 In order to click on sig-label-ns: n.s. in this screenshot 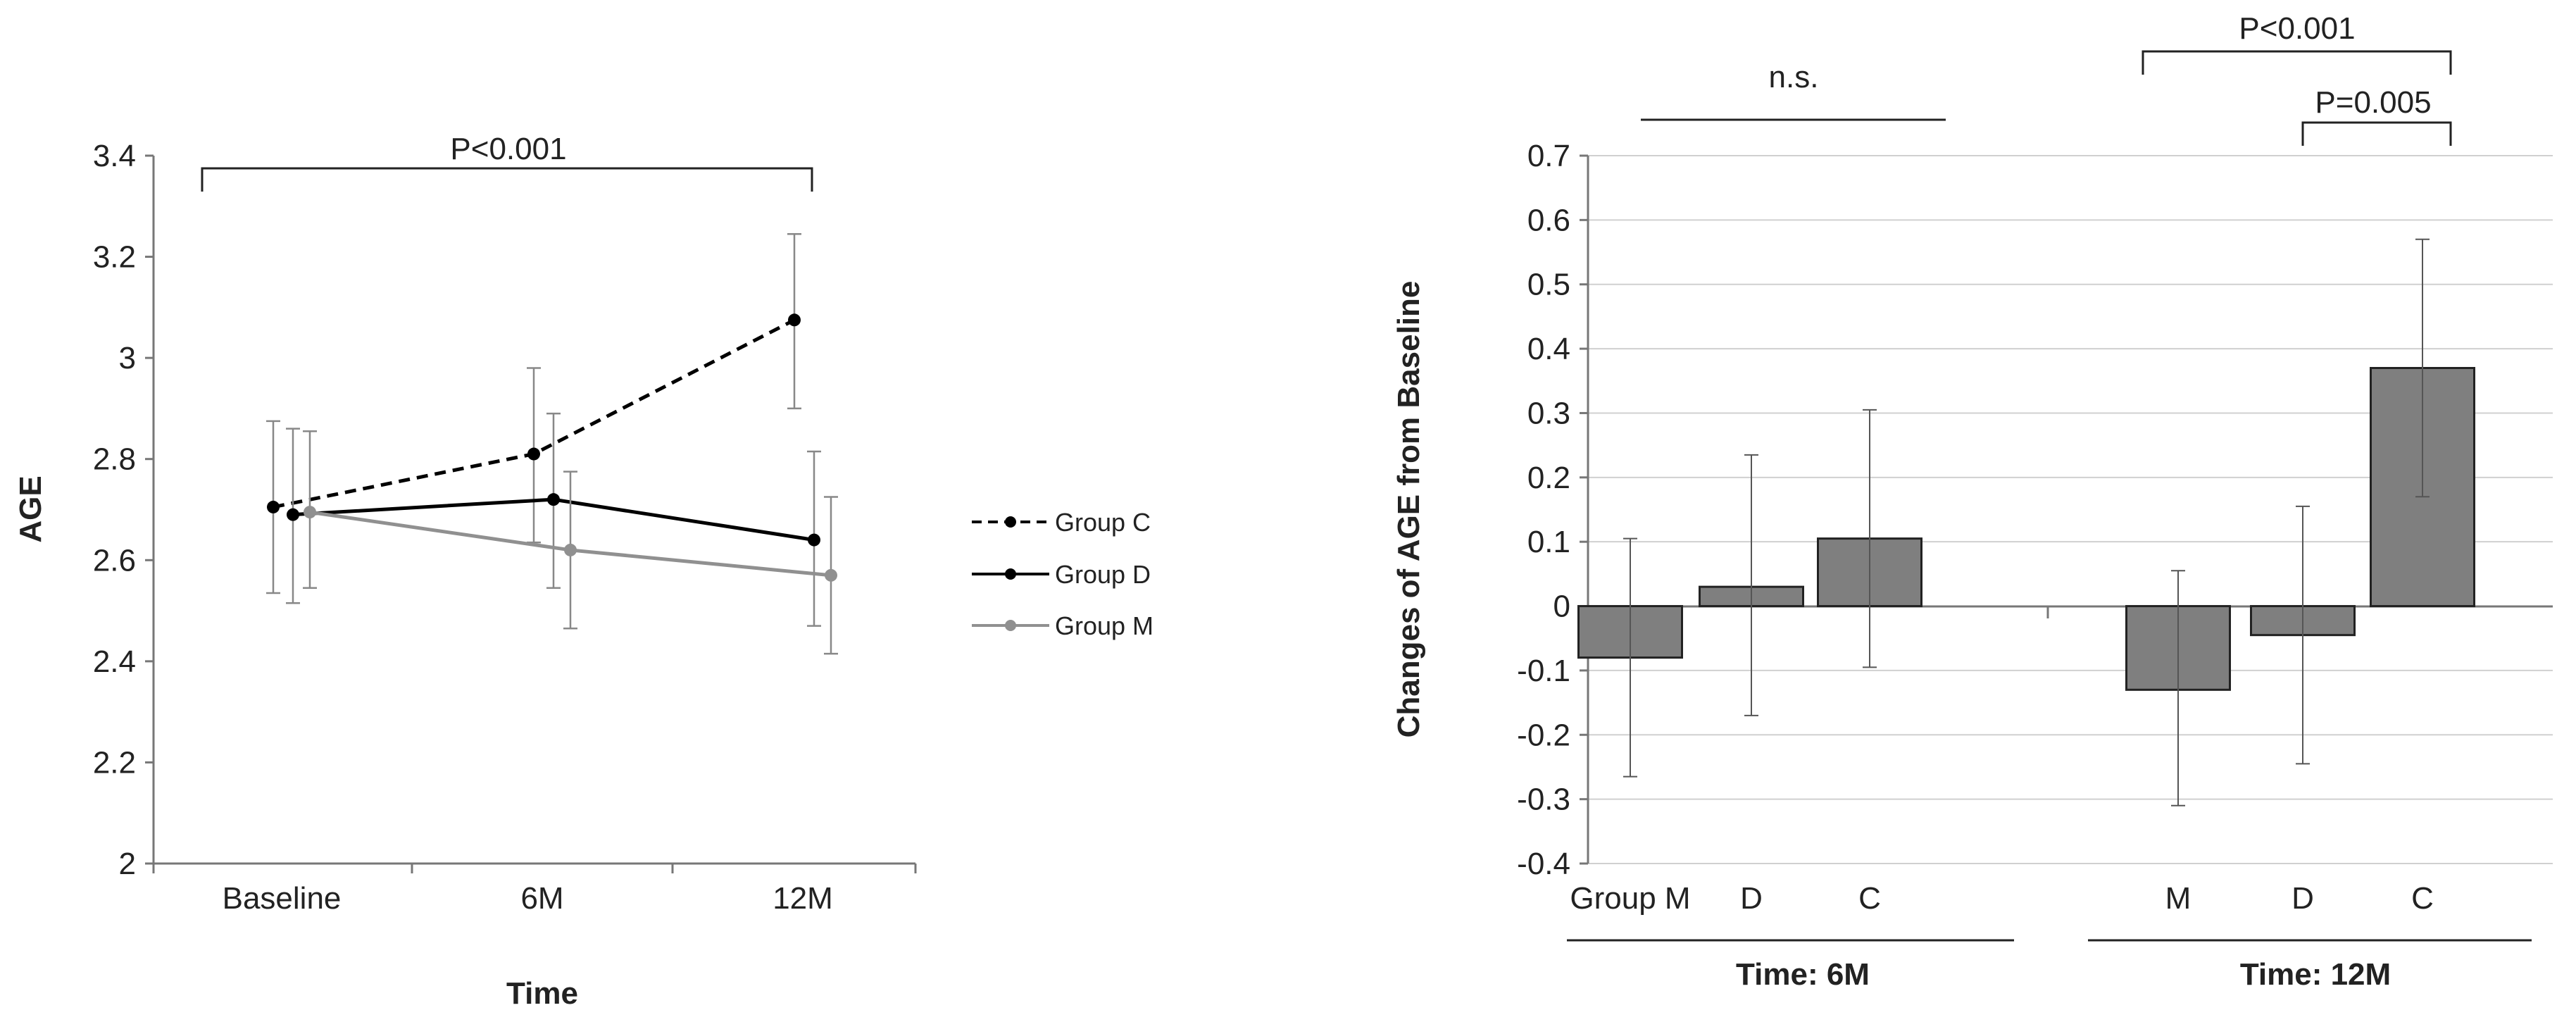, I will do `click(1794, 77)`.